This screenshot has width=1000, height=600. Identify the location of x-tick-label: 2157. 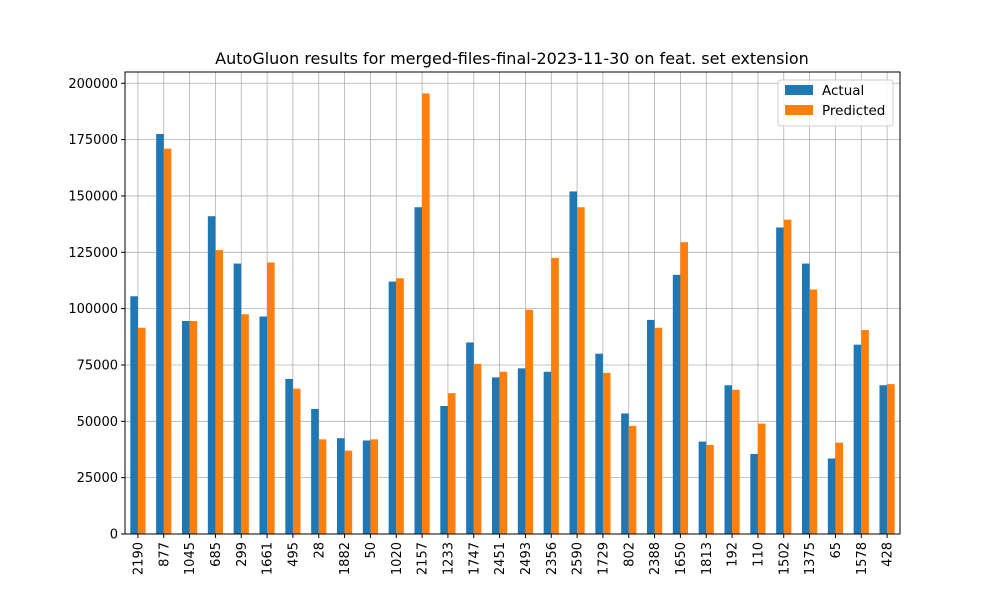
(423, 558).